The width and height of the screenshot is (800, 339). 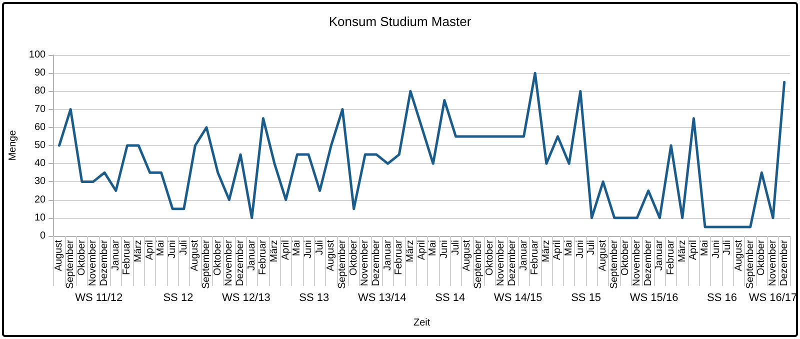 I want to click on text: SS 14, so click(x=450, y=298).